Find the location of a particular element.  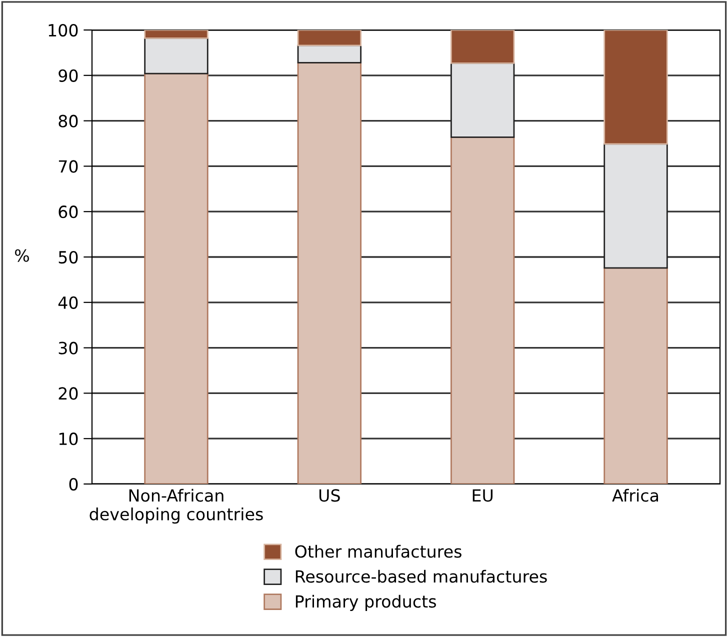

y-tick-label: 90 is located at coordinates (68, 75).